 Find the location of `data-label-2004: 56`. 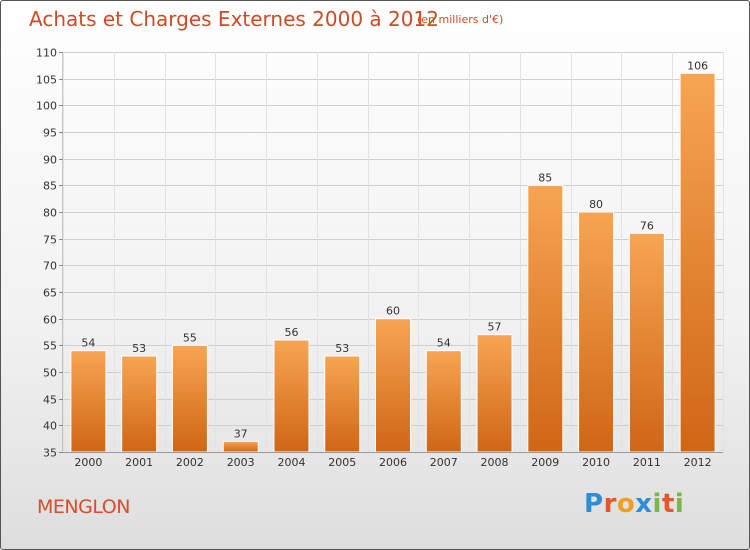

data-label-2004: 56 is located at coordinates (291, 332).